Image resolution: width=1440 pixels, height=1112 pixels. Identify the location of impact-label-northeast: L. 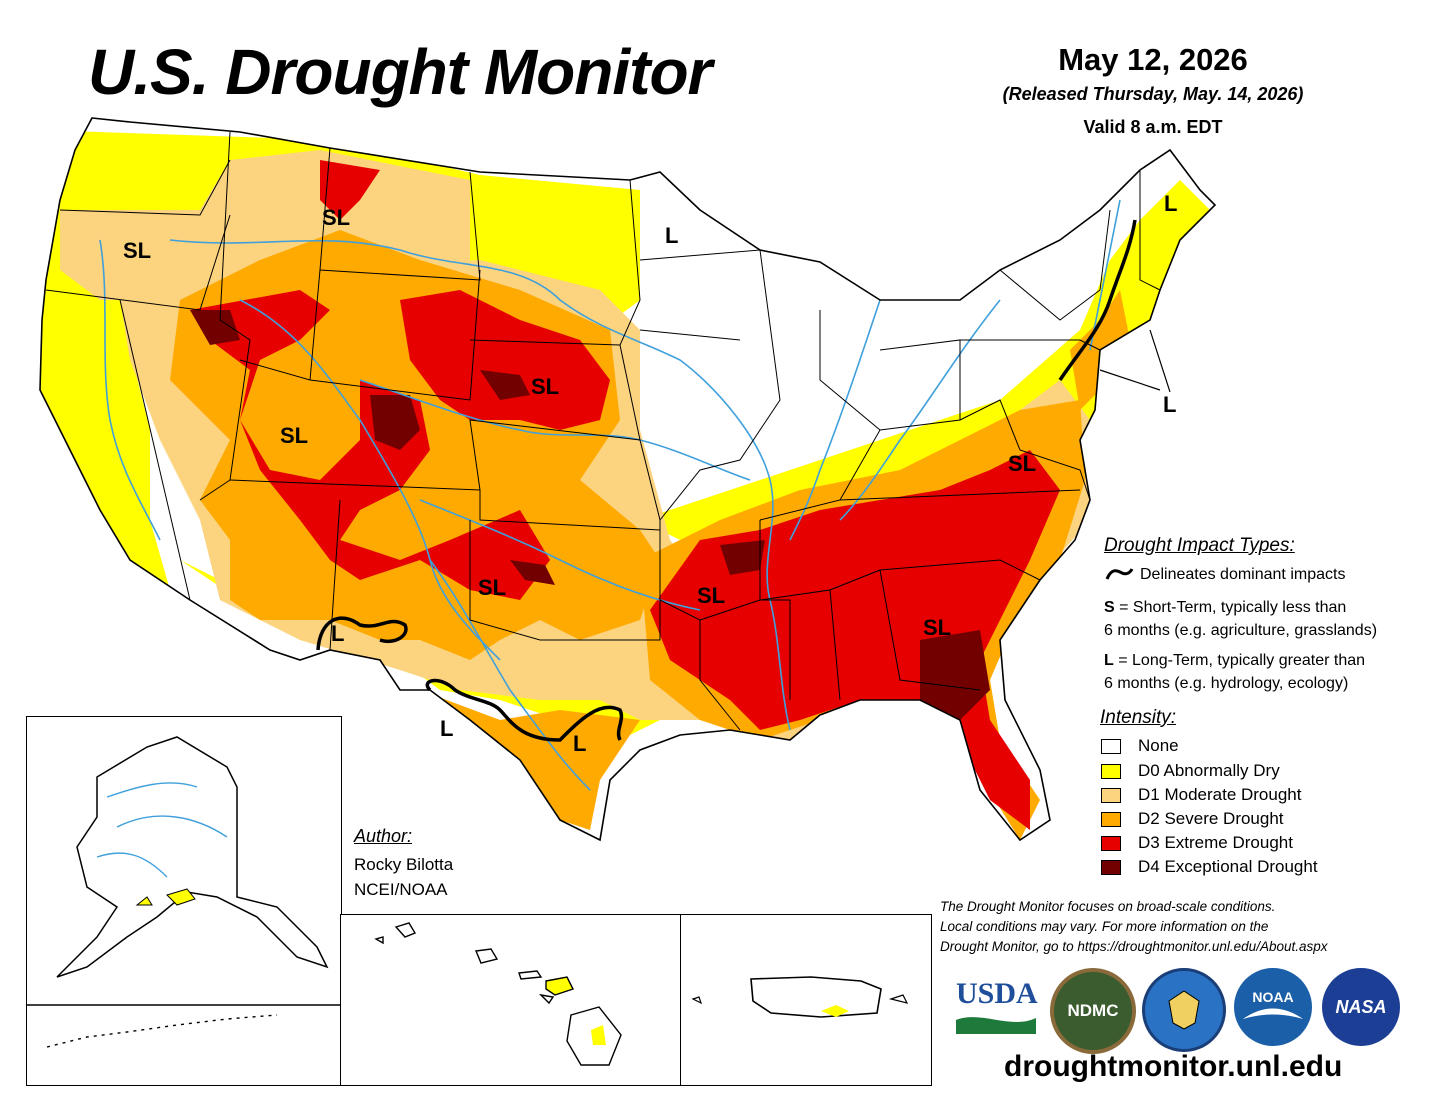
(1169, 404).